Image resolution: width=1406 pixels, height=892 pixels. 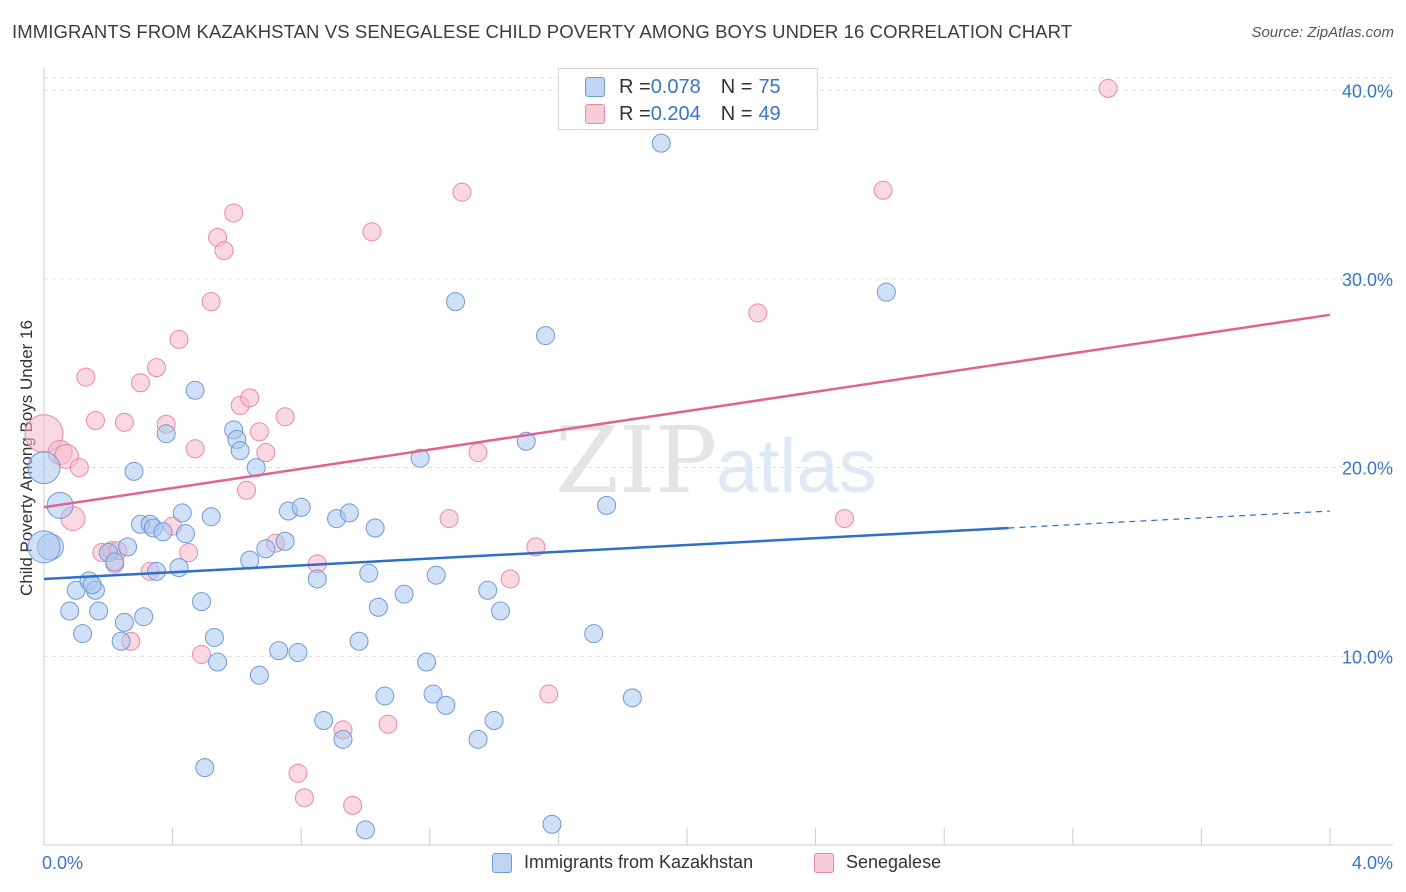 I want to click on x-tick-label: 0.0%, so click(x=62, y=863).